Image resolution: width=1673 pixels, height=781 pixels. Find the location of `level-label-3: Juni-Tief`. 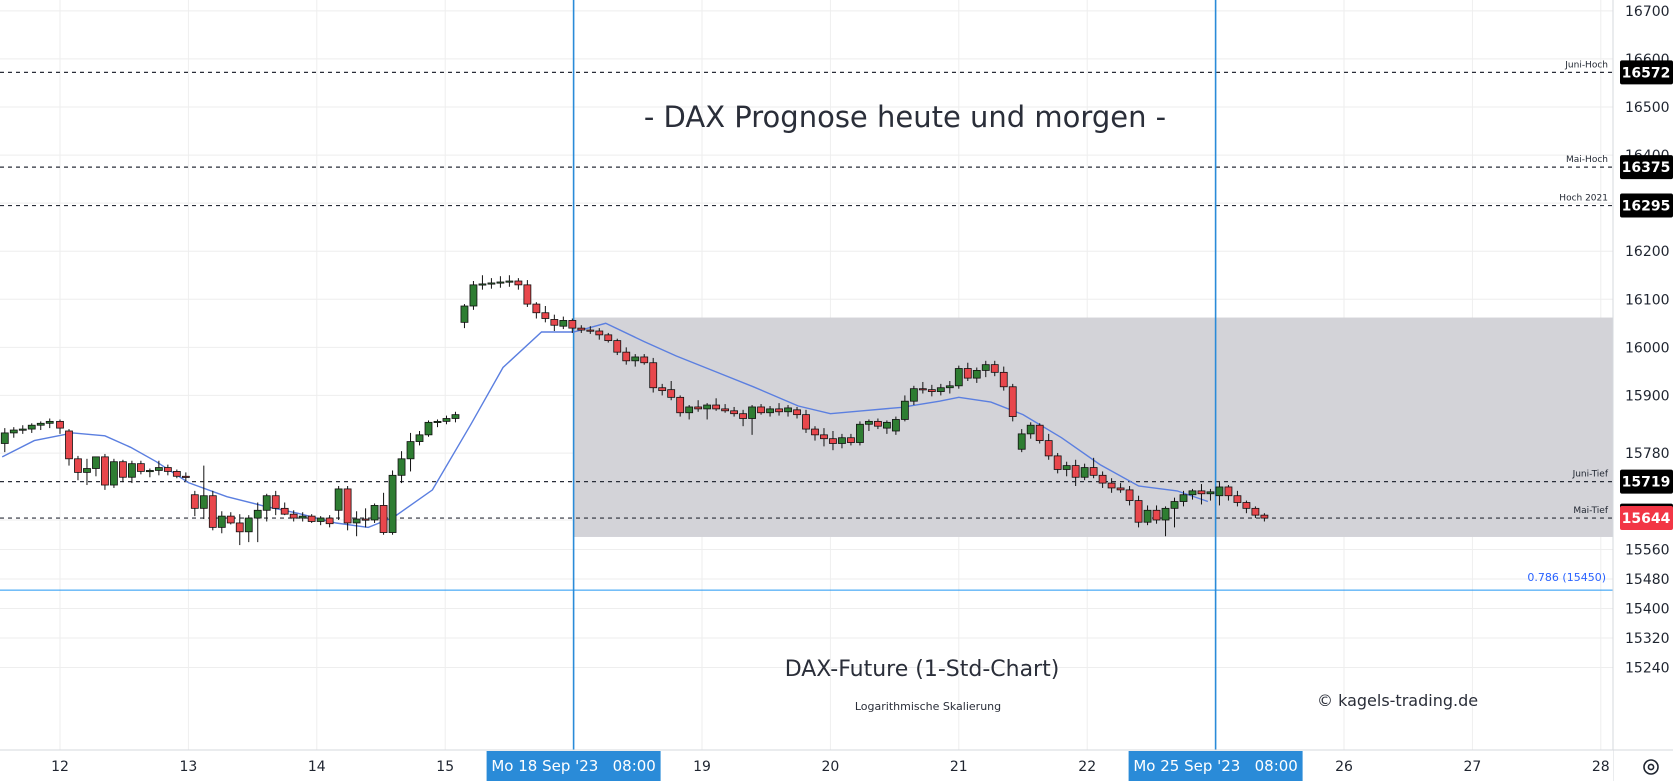

level-label-3: Juni-Tief is located at coordinates (1590, 475).